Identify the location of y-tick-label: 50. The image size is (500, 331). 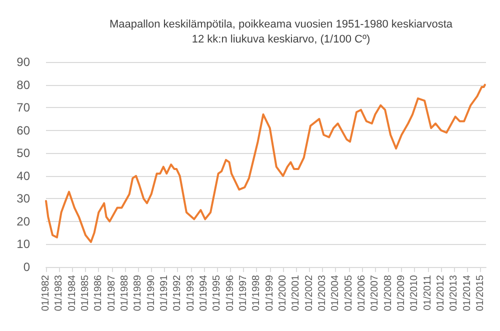
(23, 153).